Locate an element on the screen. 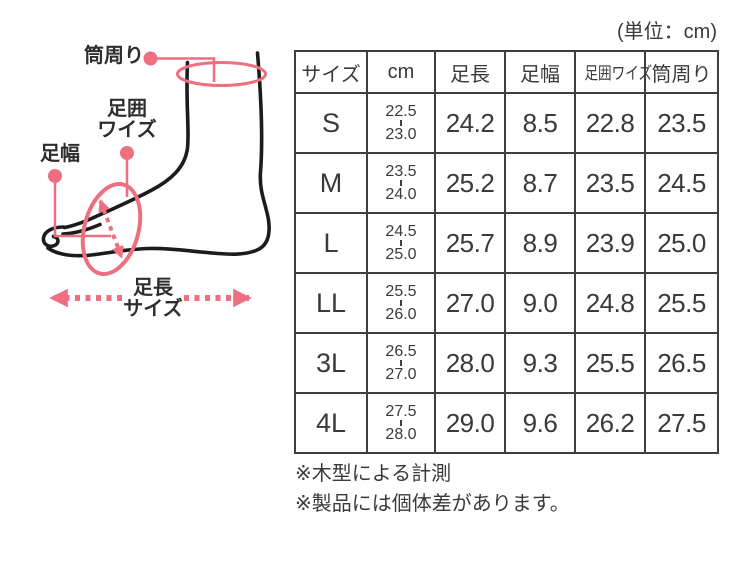 The width and height of the screenshot is (750, 570). cell-cm-range: 26.5 27.0 is located at coordinates (401, 363).